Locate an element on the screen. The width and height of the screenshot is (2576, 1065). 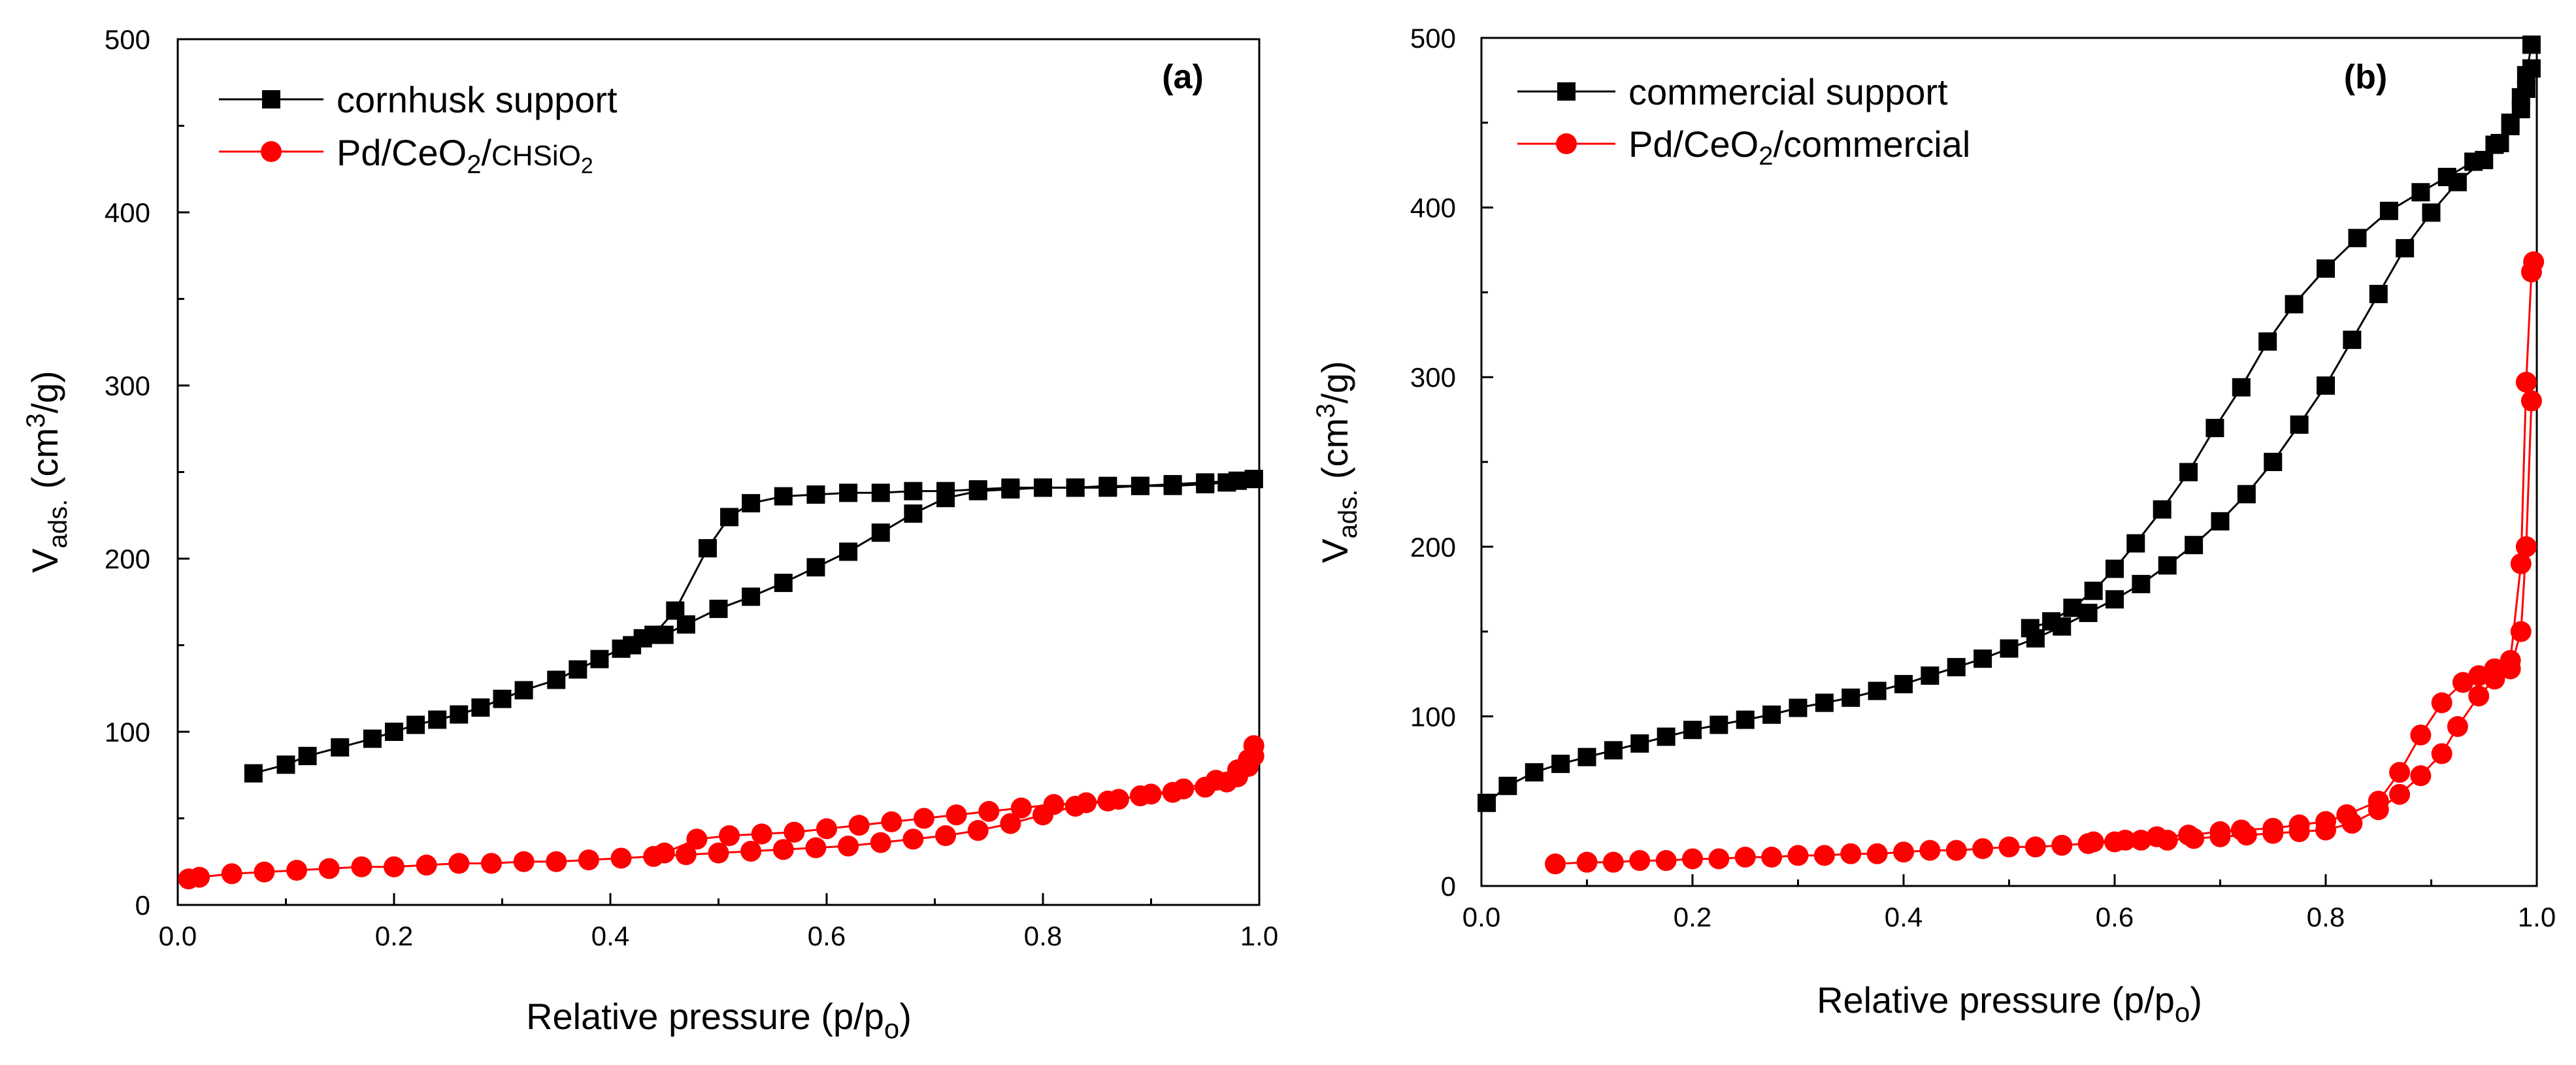
y-tick-label: 0 is located at coordinates (142, 905).